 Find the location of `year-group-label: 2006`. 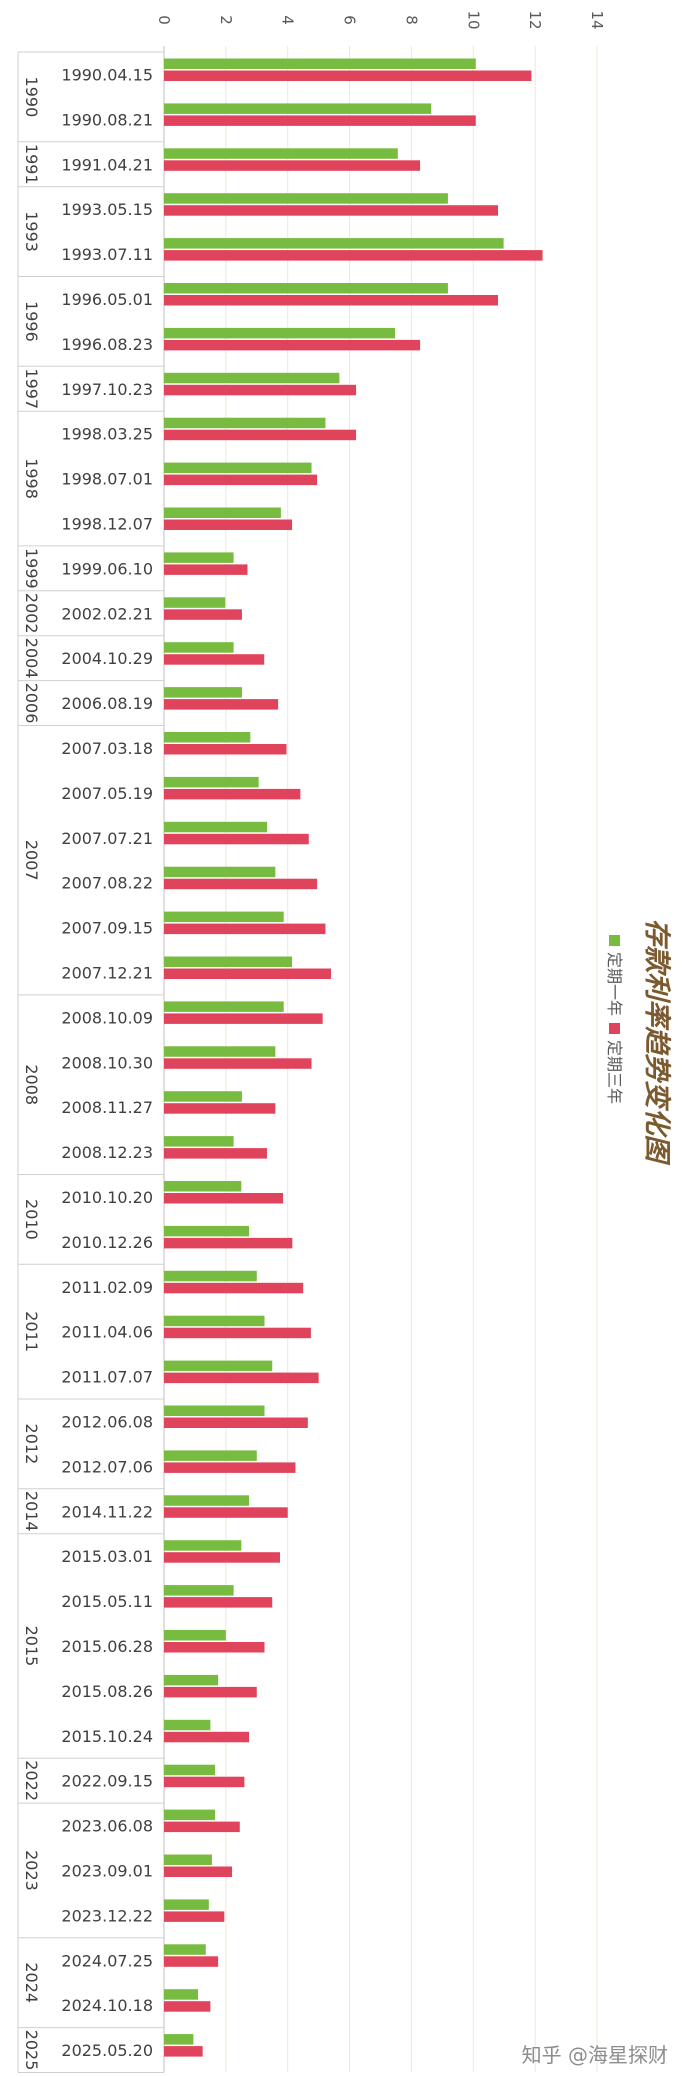

year-group-label: 2006 is located at coordinates (31, 703).